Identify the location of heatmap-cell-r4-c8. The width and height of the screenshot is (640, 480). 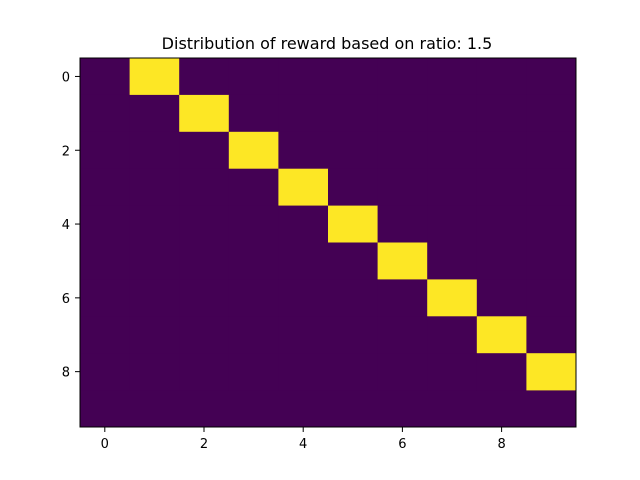
(501, 224).